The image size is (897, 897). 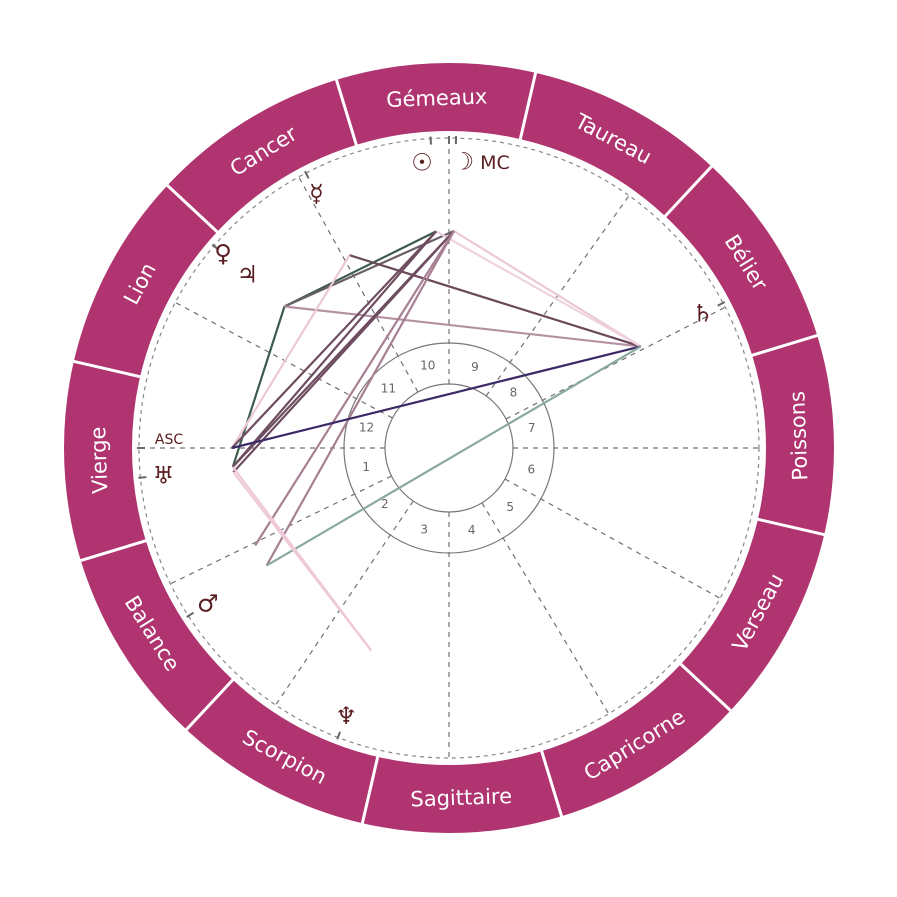 What do you see at coordinates (388, 388) in the screenshot?
I see `house-number-11: 11` at bounding box center [388, 388].